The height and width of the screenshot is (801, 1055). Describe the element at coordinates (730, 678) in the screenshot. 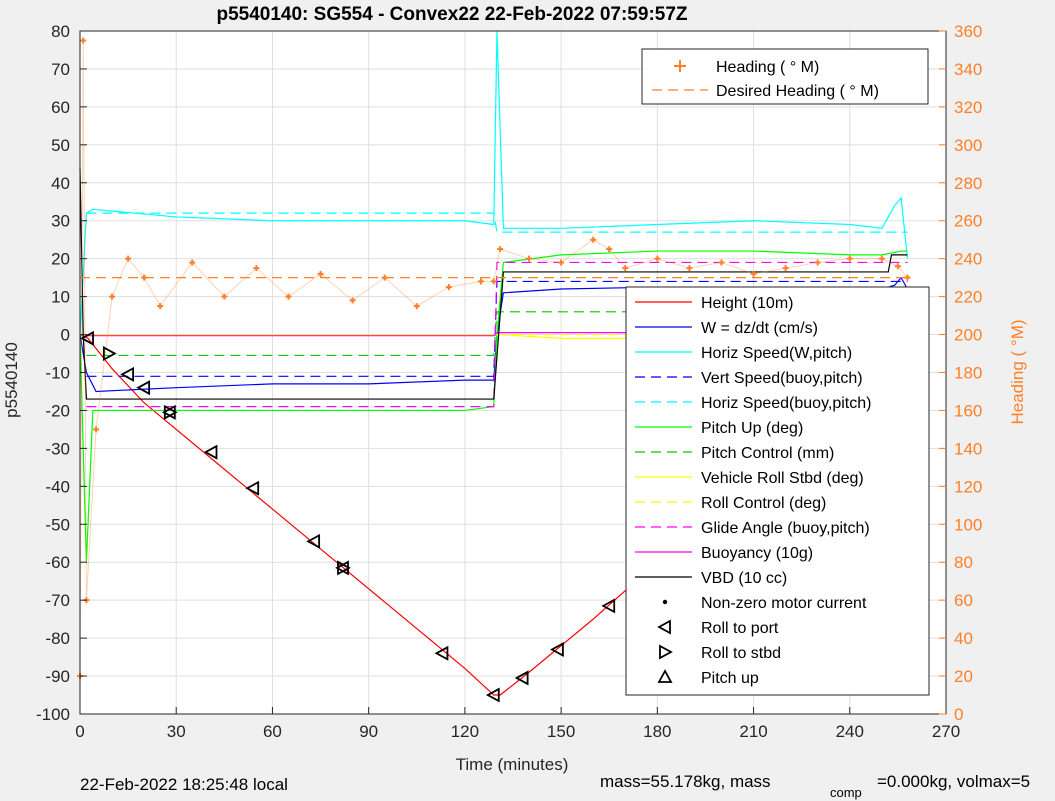

I see `legend-main-label: Pitch up` at that location.